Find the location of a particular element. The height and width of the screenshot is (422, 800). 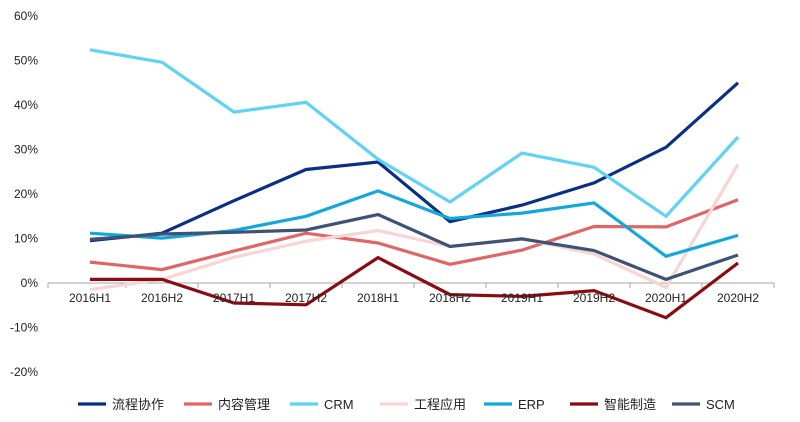

legend-label-7: SCM is located at coordinates (720, 404).